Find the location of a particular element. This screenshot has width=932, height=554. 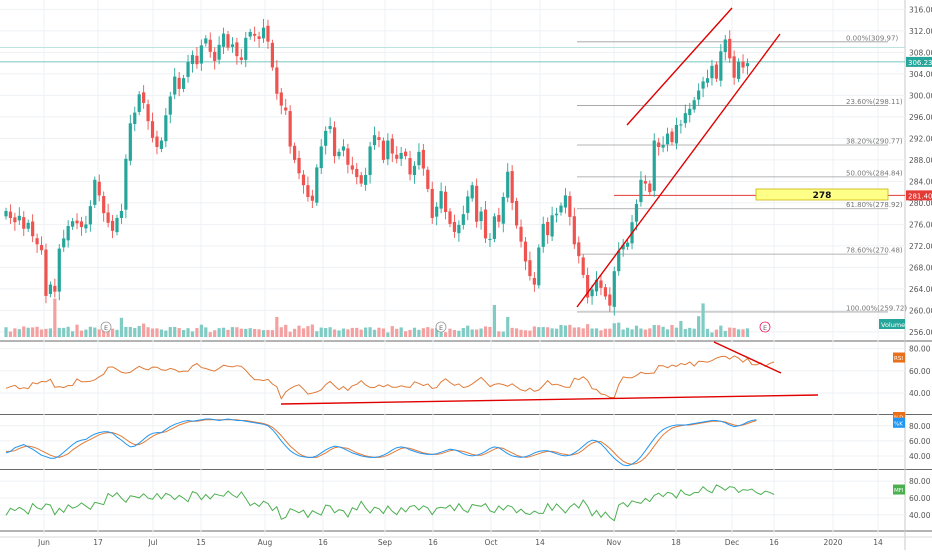

last-price-badge: 306.23 is located at coordinates (919, 61).